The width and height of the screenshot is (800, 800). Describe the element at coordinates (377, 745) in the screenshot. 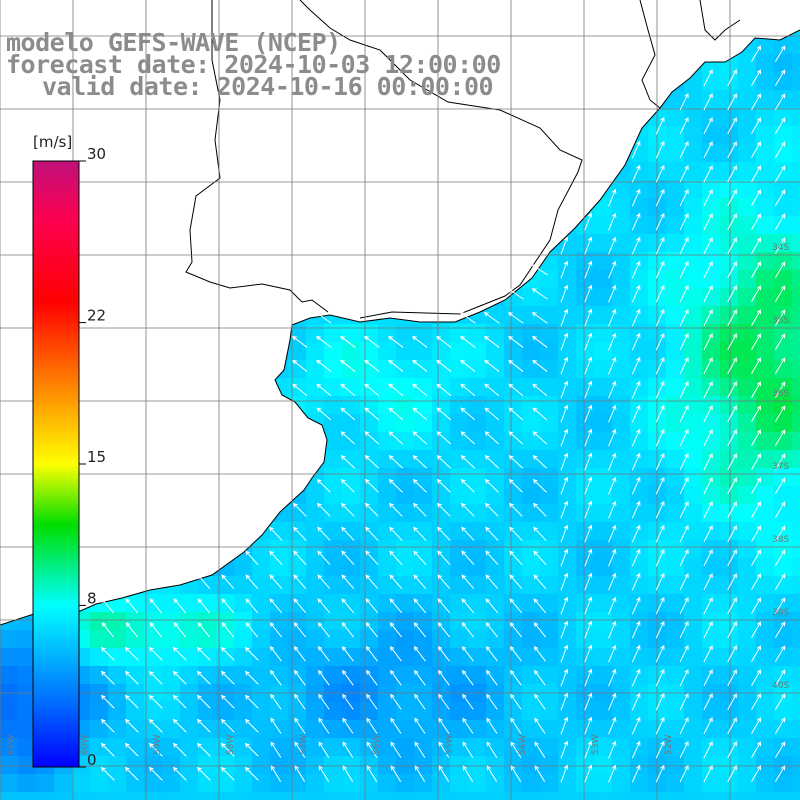

I see `longitude-label: 56W` at that location.